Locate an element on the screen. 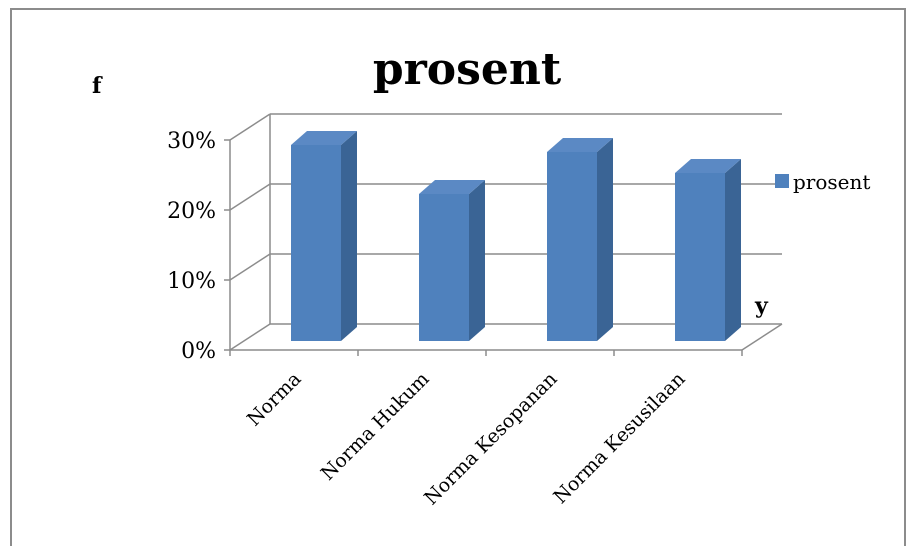 This screenshot has height=546, width=912. legend: prosent is located at coordinates (822, 182).